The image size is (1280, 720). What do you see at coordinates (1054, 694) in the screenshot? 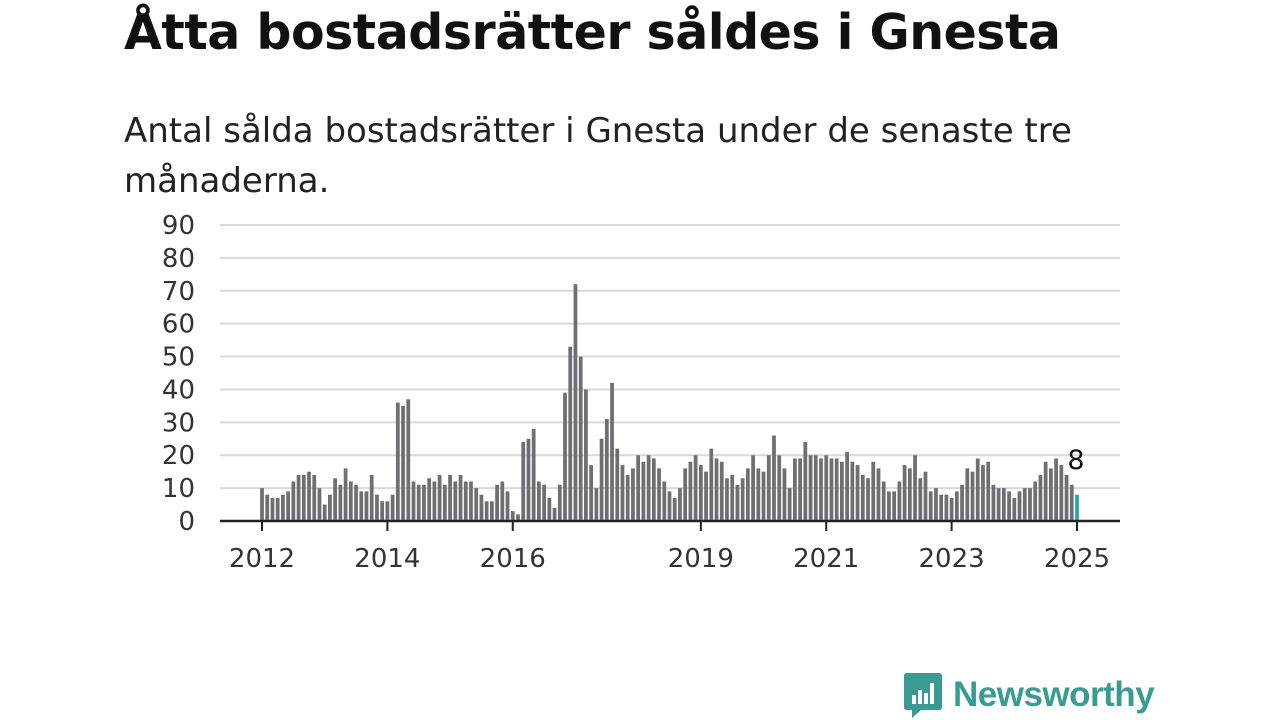
I see `logo-wordmark: Newsworthy` at bounding box center [1054, 694].